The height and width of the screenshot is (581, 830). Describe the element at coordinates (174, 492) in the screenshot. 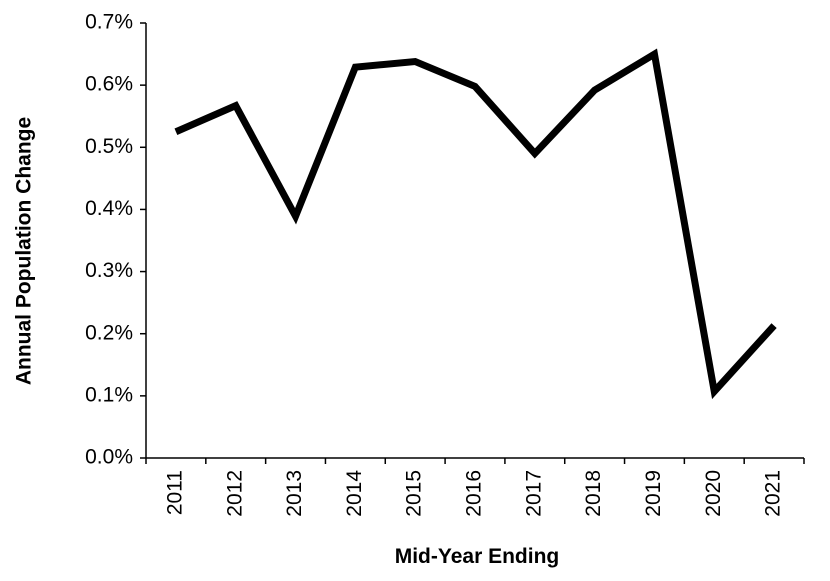

I see `x-tick-label: 2011` at that location.